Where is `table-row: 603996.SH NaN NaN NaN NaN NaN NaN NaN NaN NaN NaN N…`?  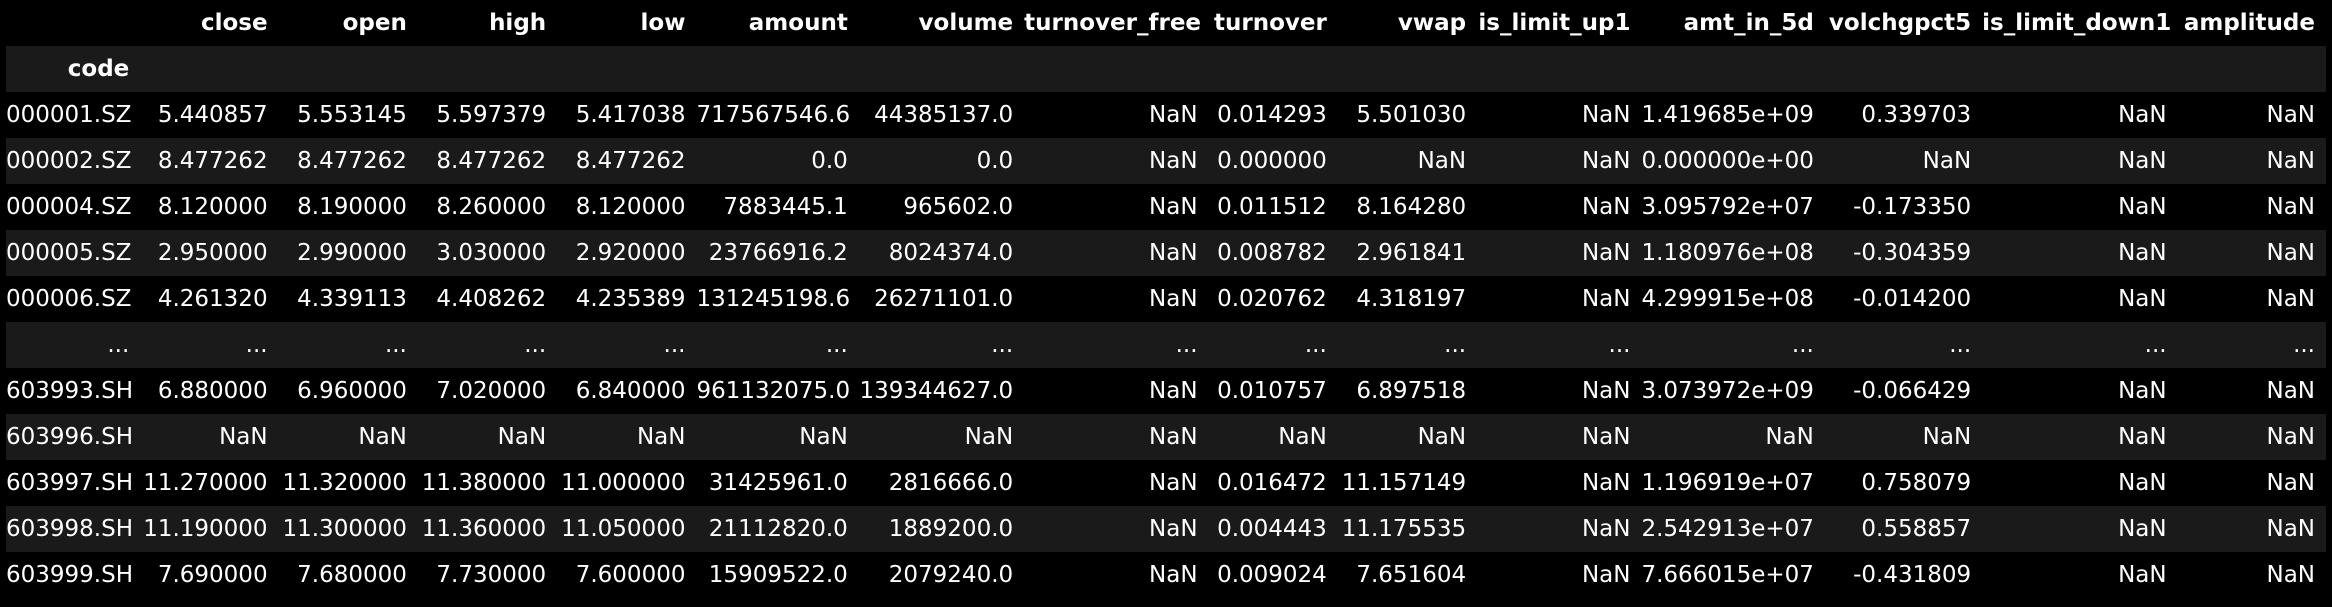 table-row: 603996.SH NaN NaN NaN NaN NaN NaN NaN NaN NaN NaN N… is located at coordinates (1166, 437).